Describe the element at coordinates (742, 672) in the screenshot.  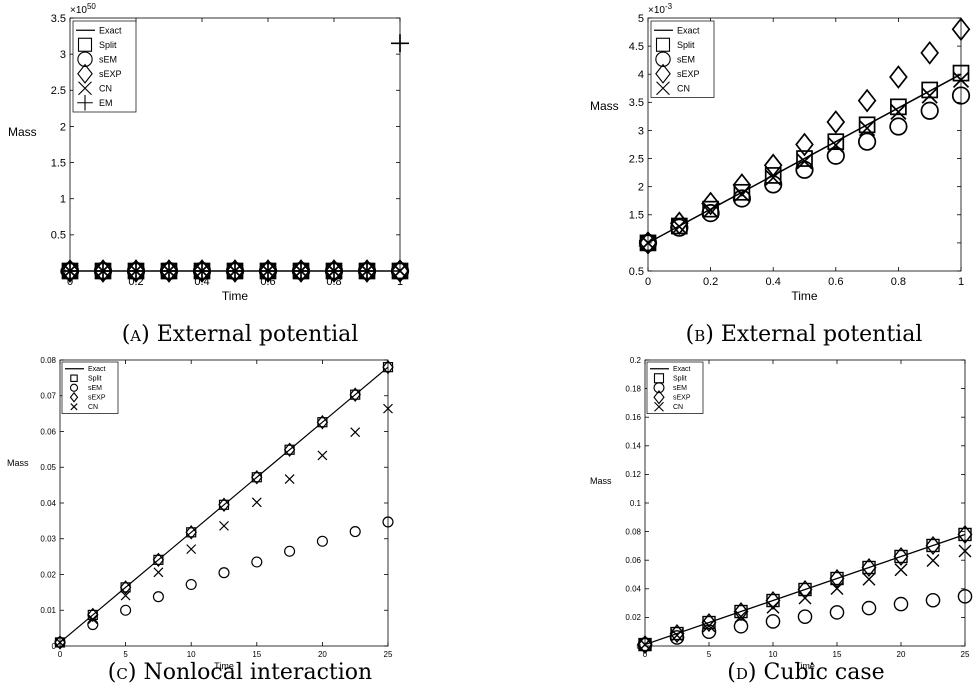
I see `caption-d-letter: (d)` at that location.